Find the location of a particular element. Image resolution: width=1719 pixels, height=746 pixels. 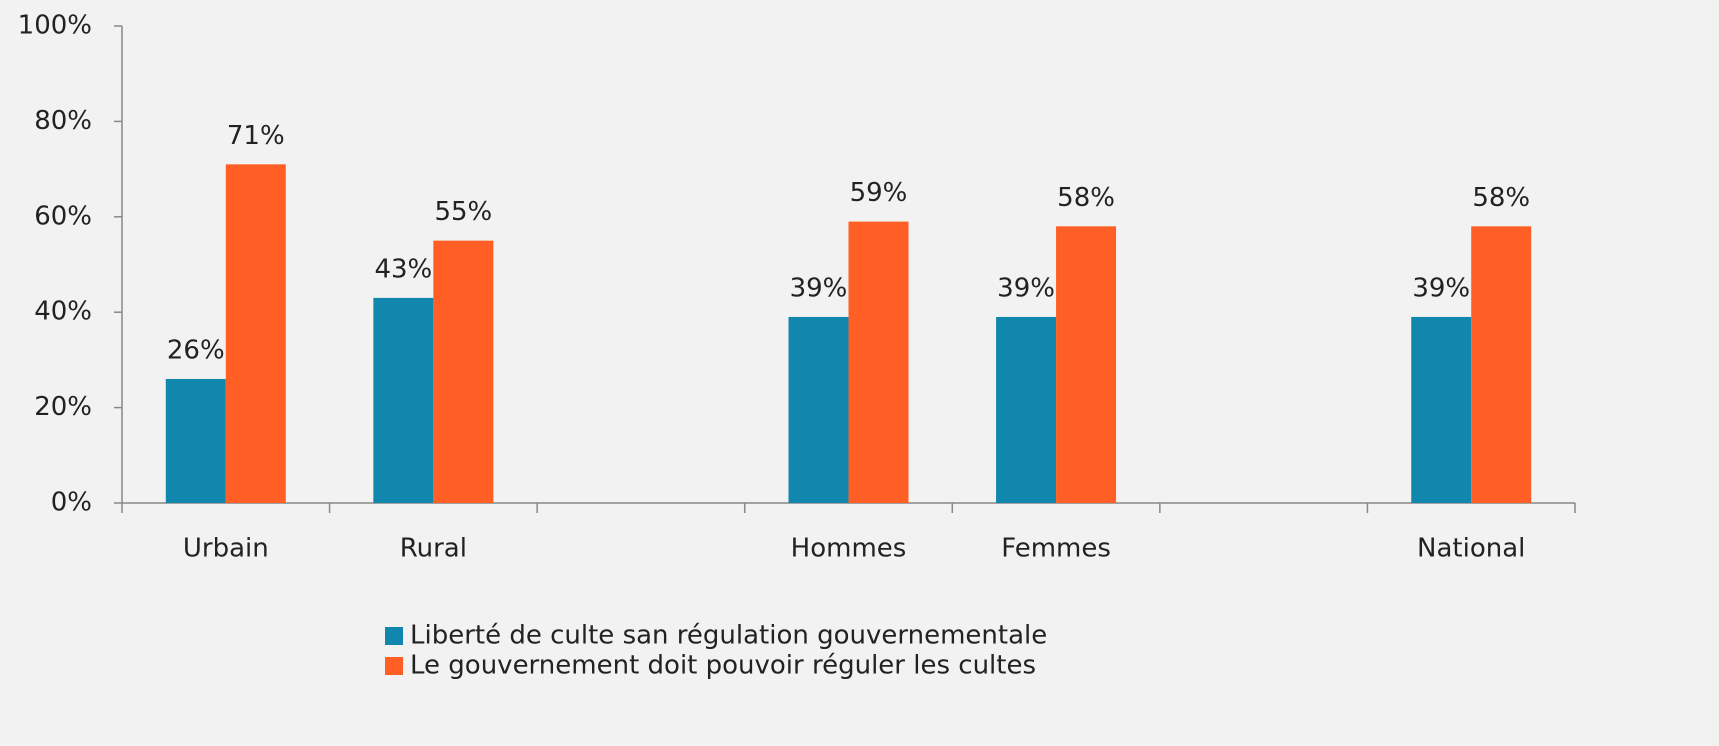

value-label: 26% is located at coordinates (196, 350).